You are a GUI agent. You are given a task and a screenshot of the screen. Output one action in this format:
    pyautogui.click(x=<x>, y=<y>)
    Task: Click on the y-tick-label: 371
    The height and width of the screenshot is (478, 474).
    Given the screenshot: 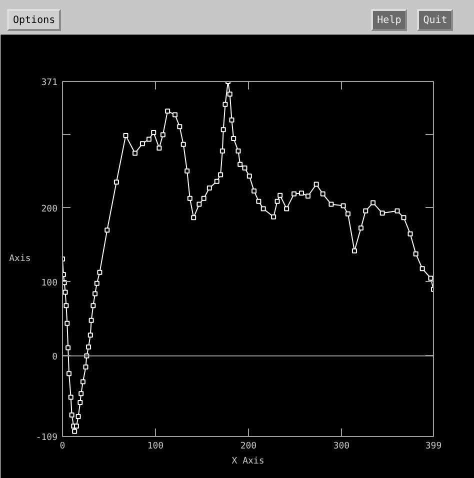 What is the action you would take?
    pyautogui.click(x=49, y=83)
    